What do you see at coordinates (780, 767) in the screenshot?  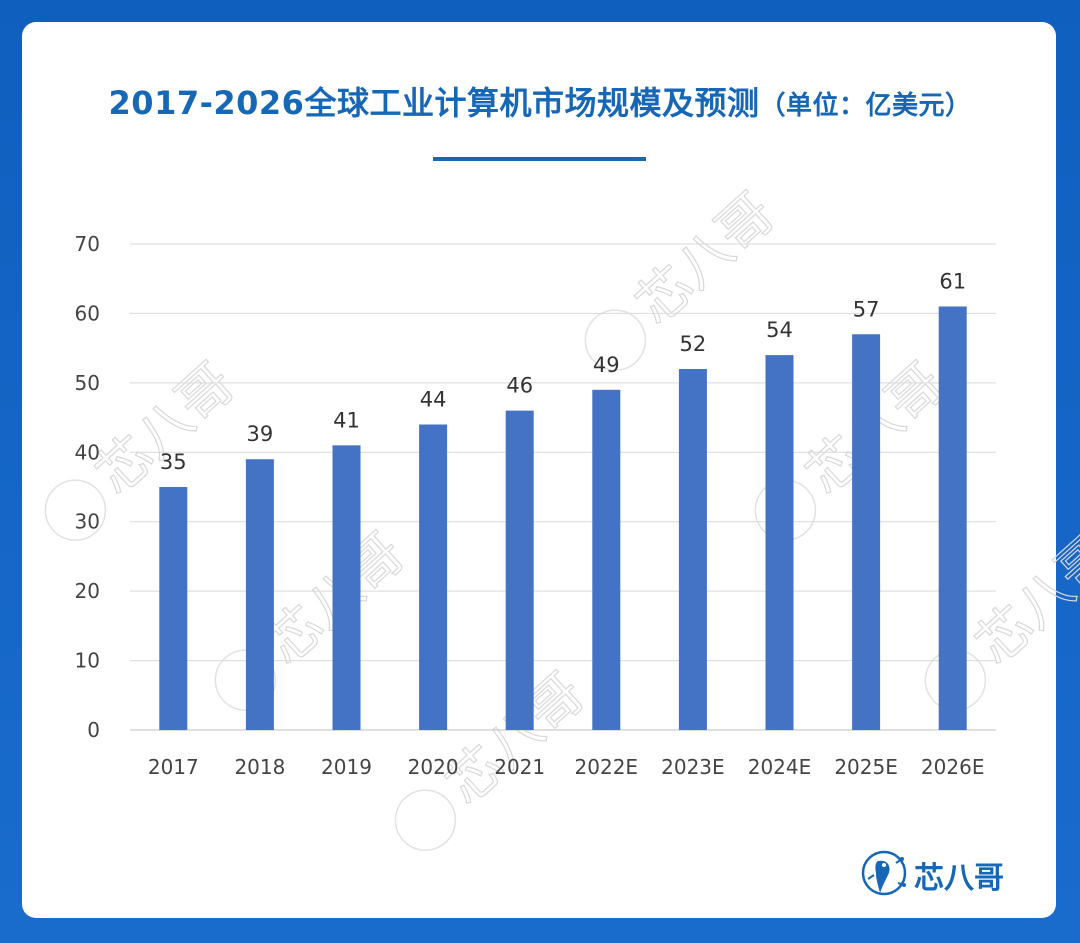 I see `x-tick-label-2024E: 2024E` at bounding box center [780, 767].